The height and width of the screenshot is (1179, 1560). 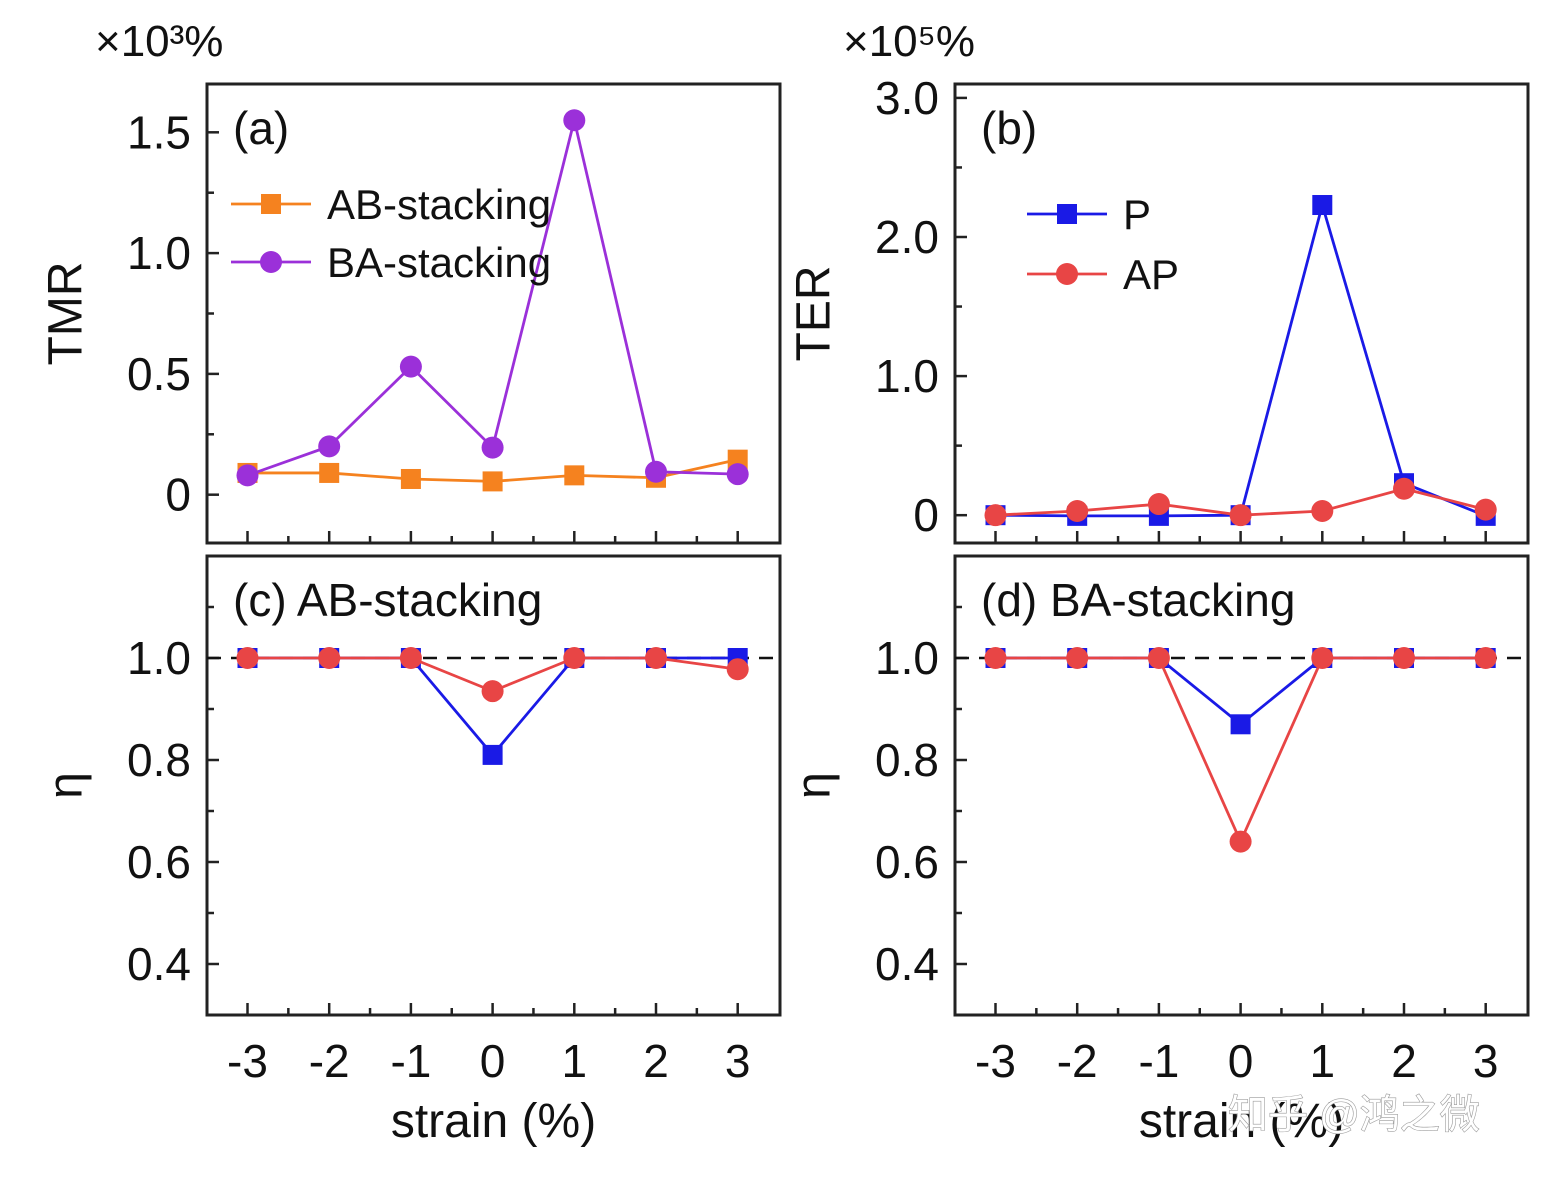 What do you see at coordinates (439, 262) in the screenshot?
I see `legend-label: BA-stacking` at bounding box center [439, 262].